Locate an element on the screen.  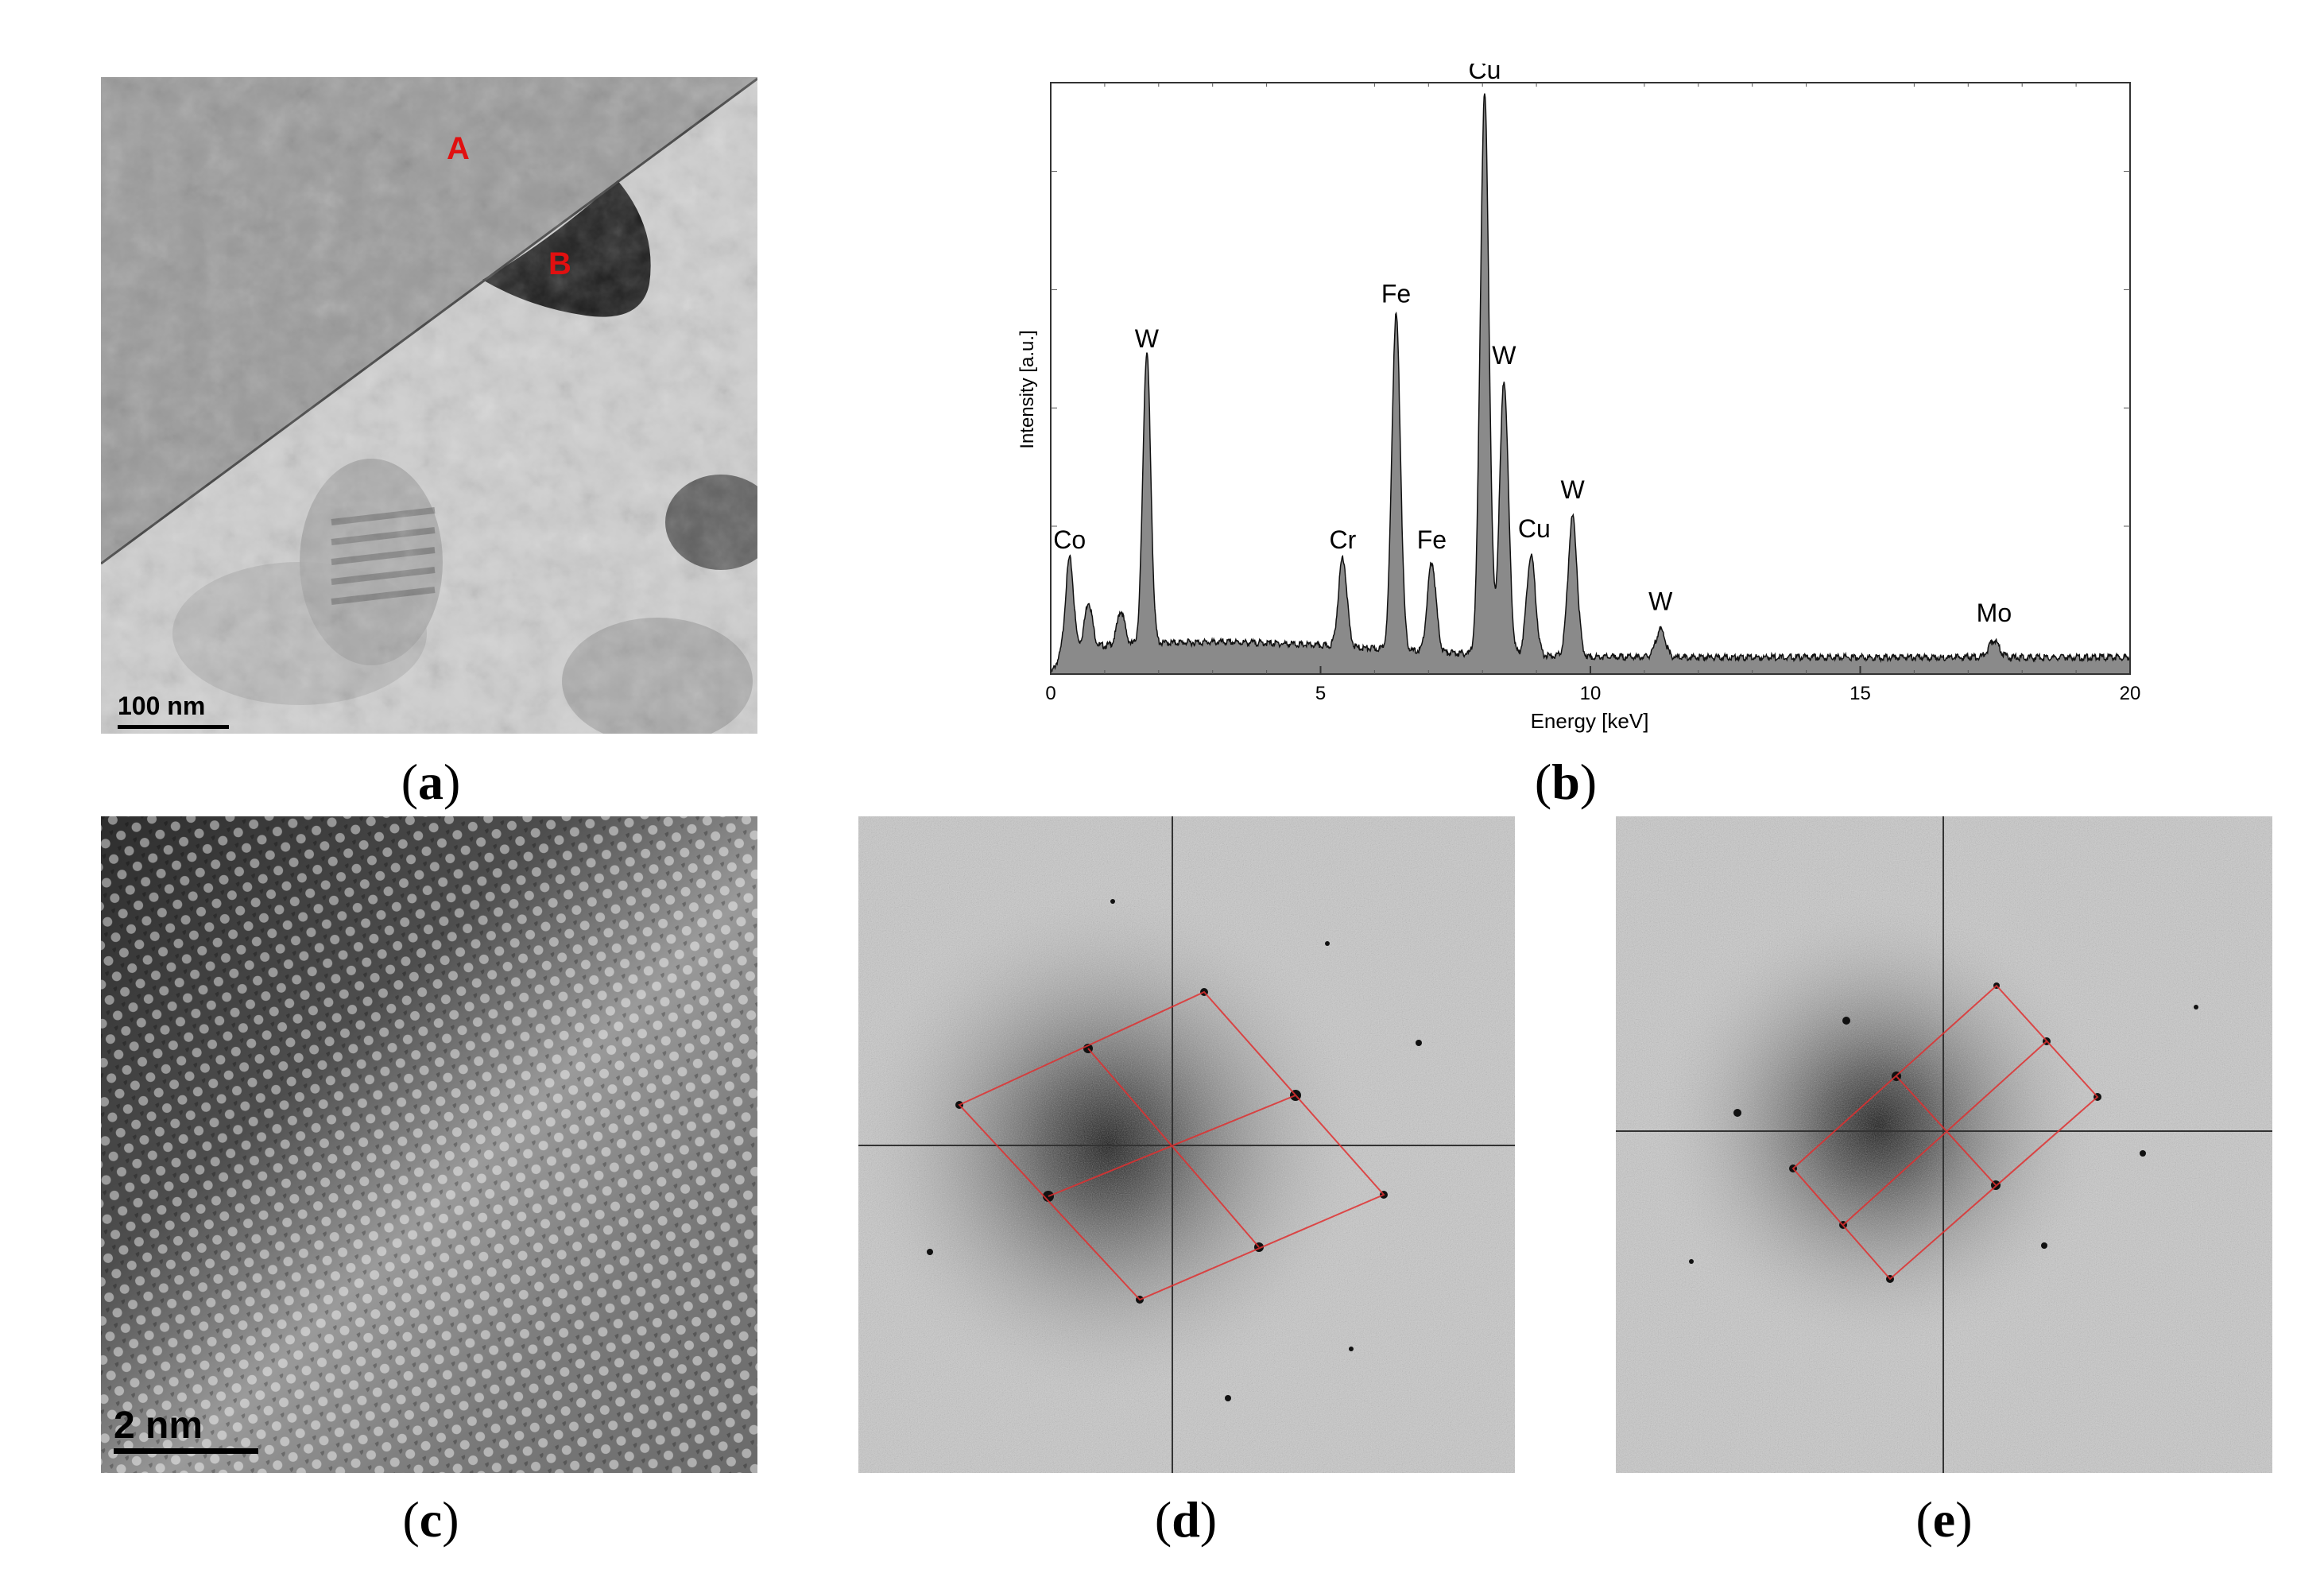
peak-label-cr-4: Cr is located at coordinates (1342, 539).